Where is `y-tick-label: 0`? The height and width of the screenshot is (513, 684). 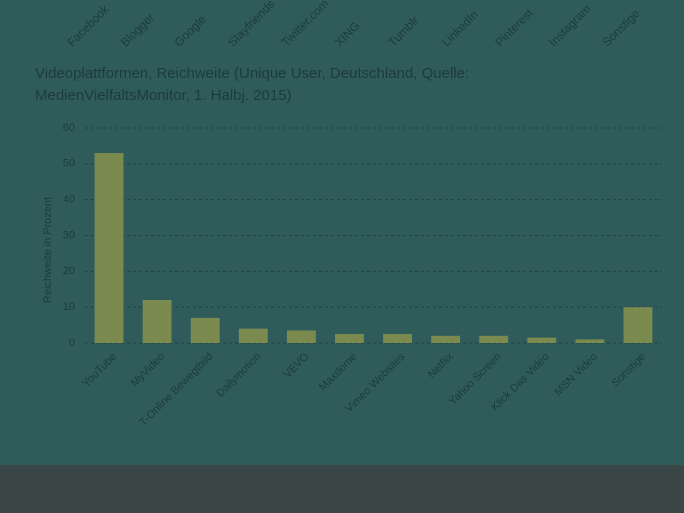
y-tick-label: 0 is located at coordinates (72, 343).